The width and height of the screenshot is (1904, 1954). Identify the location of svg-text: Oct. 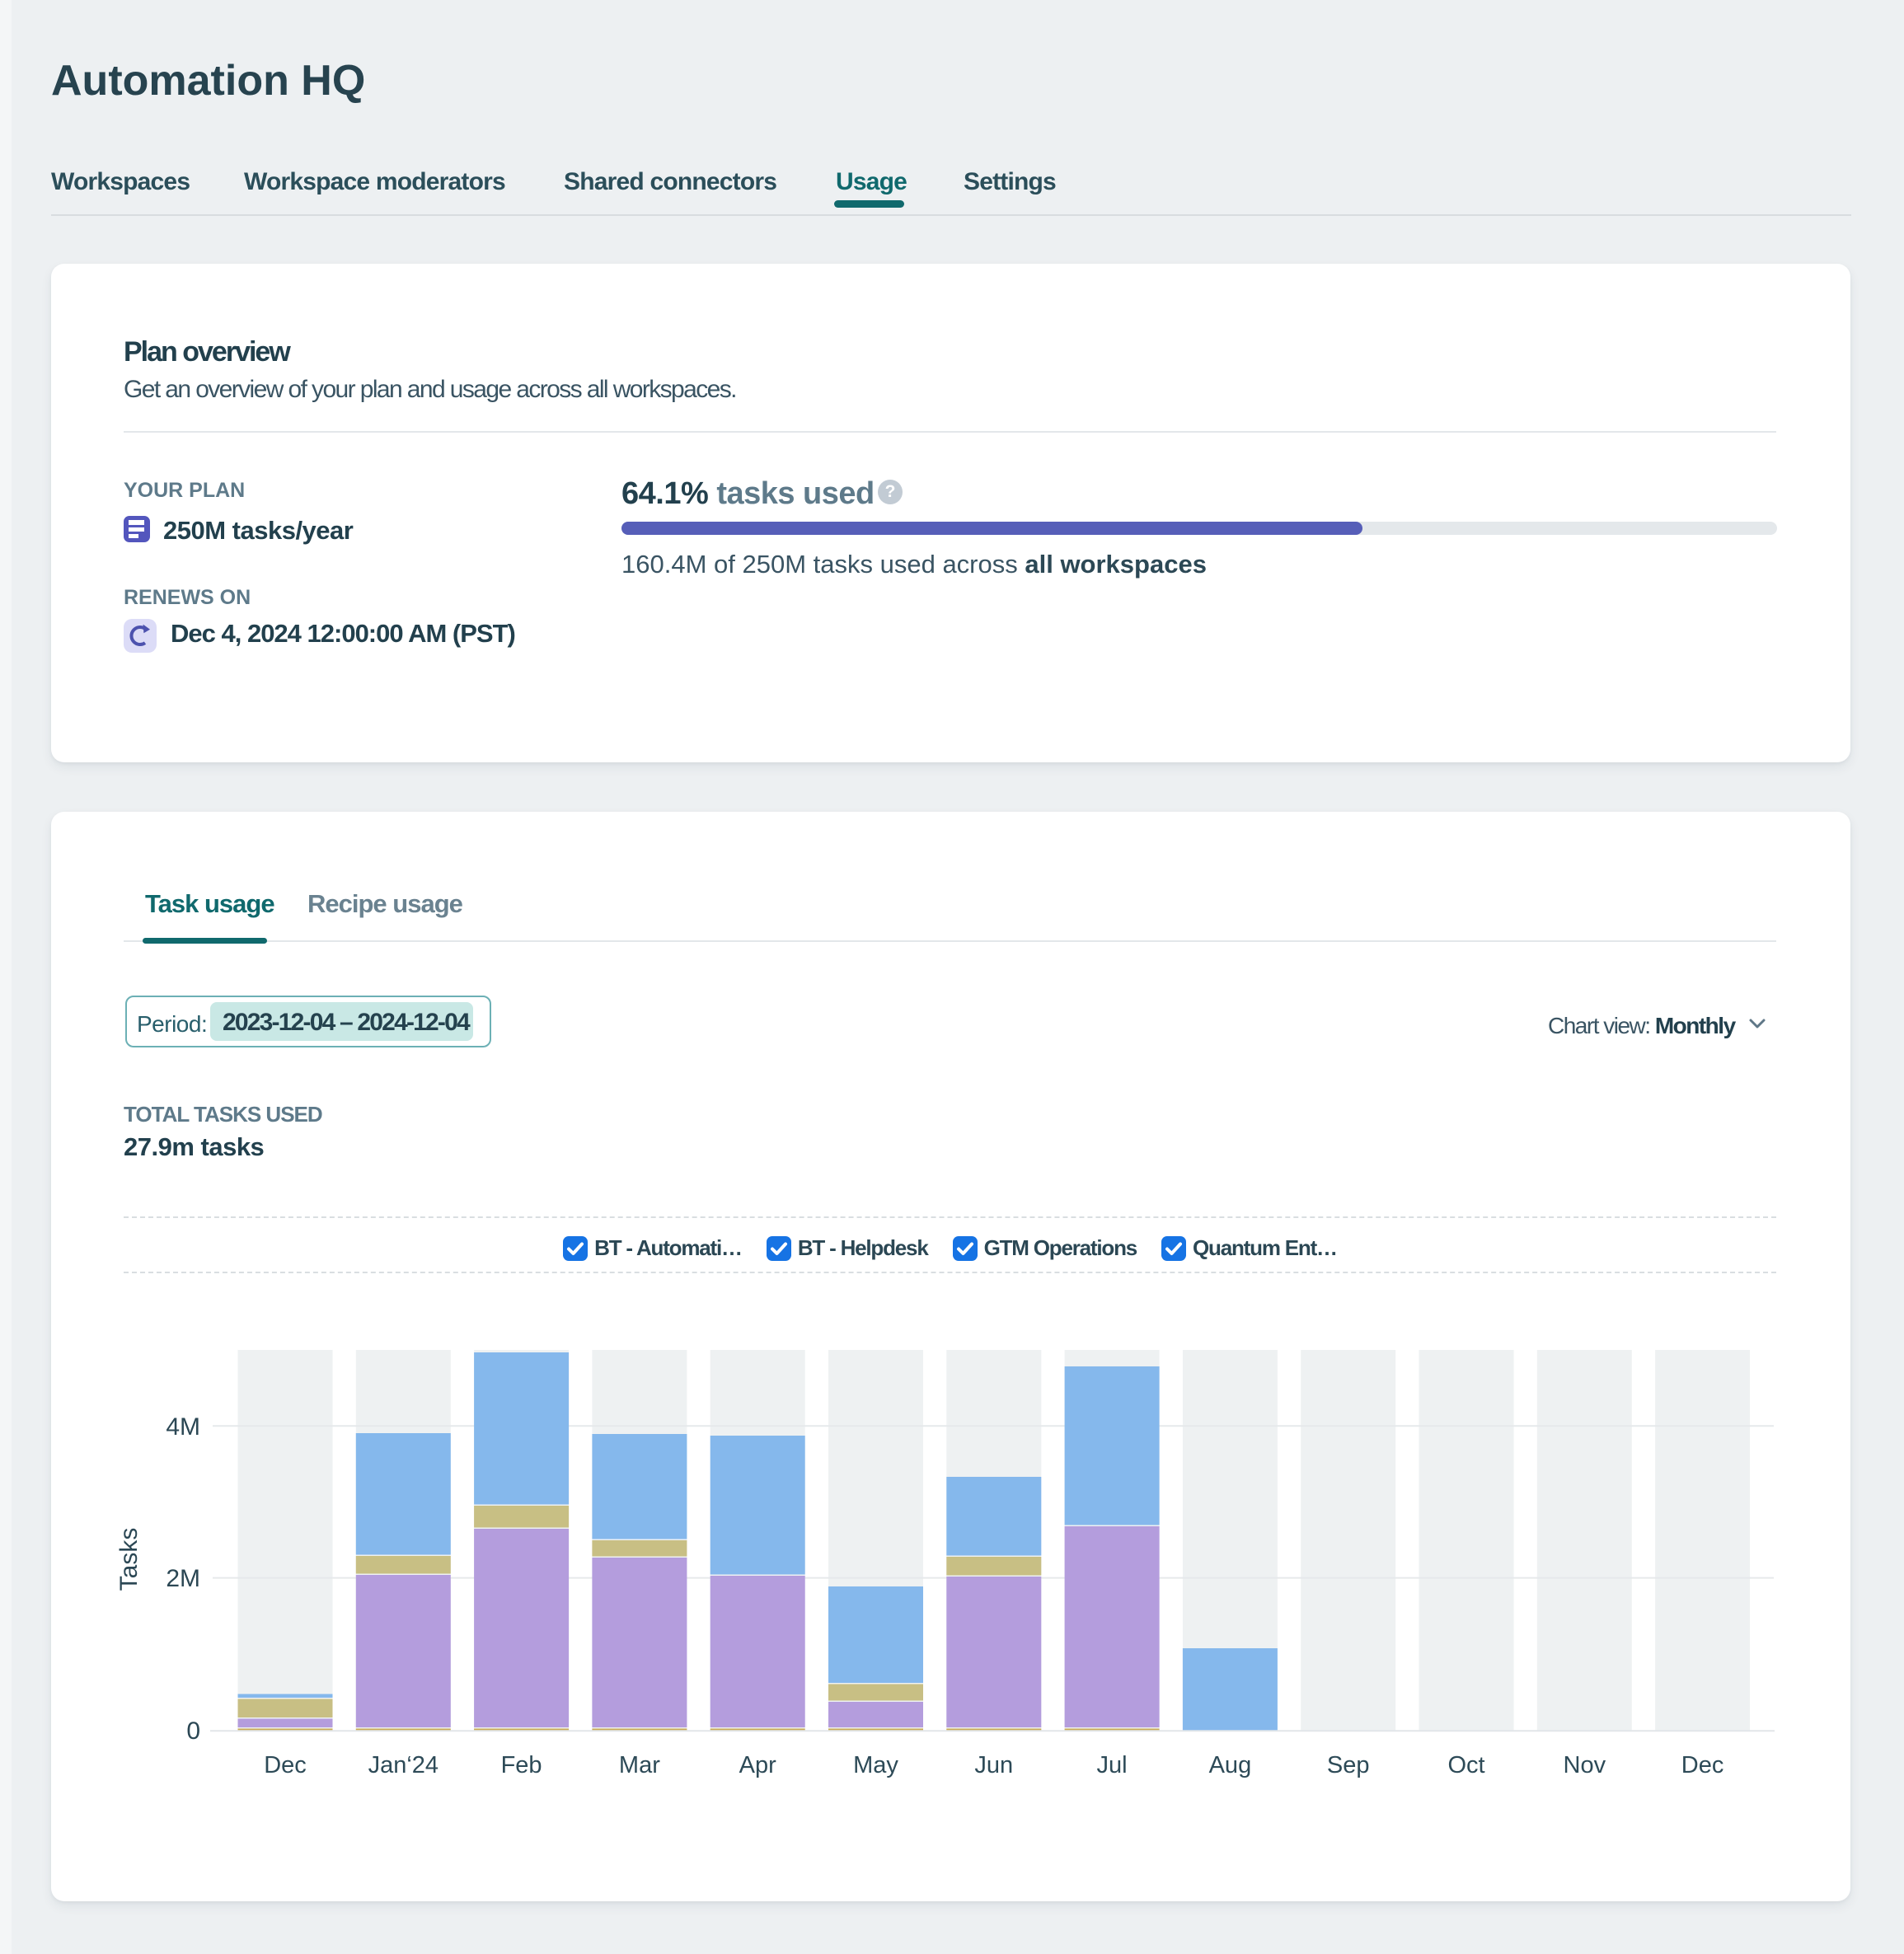
(1465, 1765).